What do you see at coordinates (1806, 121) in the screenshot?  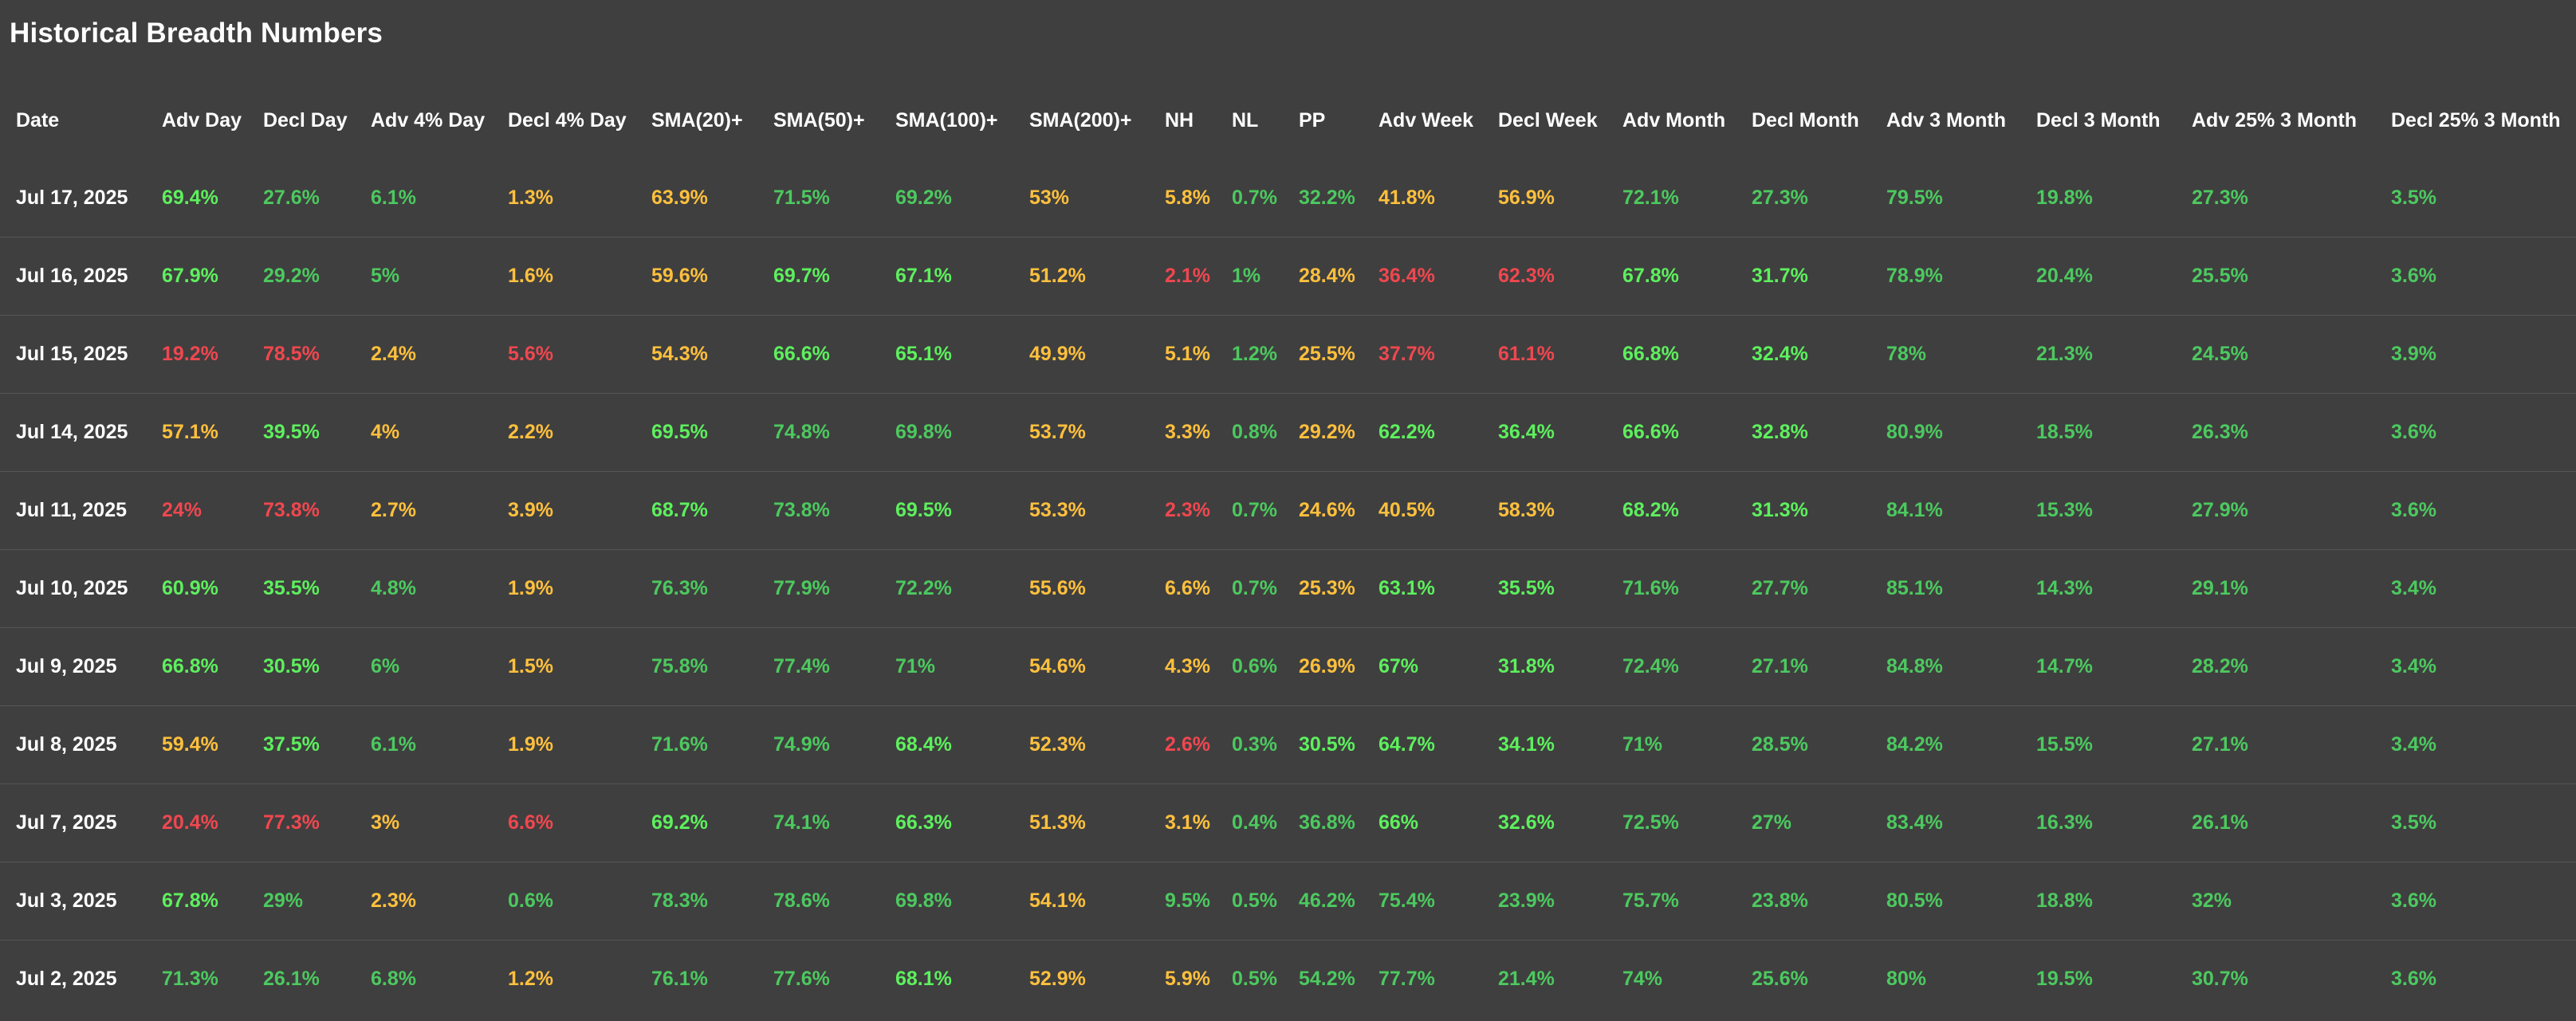 I see `column-header: Decl Month` at bounding box center [1806, 121].